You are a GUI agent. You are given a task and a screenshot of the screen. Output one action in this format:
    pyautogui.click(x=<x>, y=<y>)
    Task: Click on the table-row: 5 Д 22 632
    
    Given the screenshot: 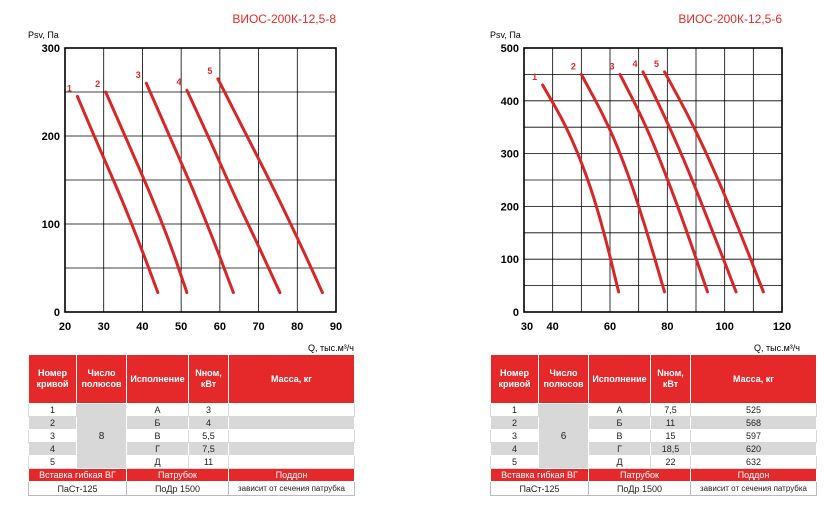 What is the action you would take?
    pyautogui.click(x=653, y=462)
    